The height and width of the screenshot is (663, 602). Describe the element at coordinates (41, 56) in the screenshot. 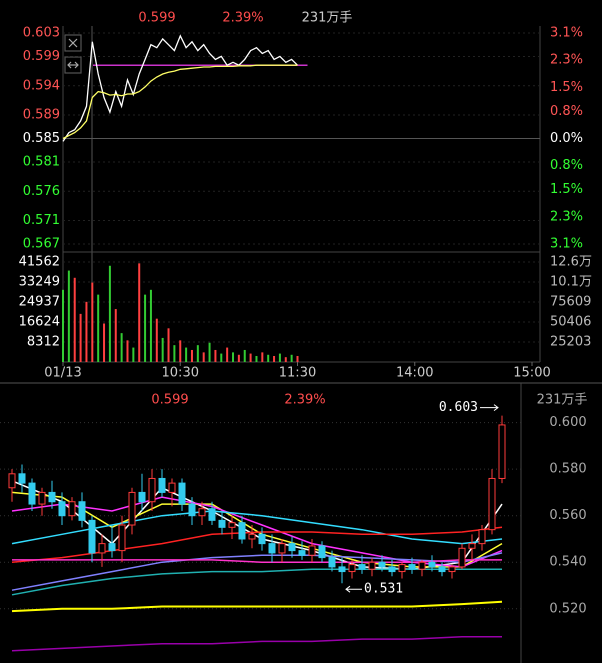

I see `y-tick-label: 0.599` at that location.